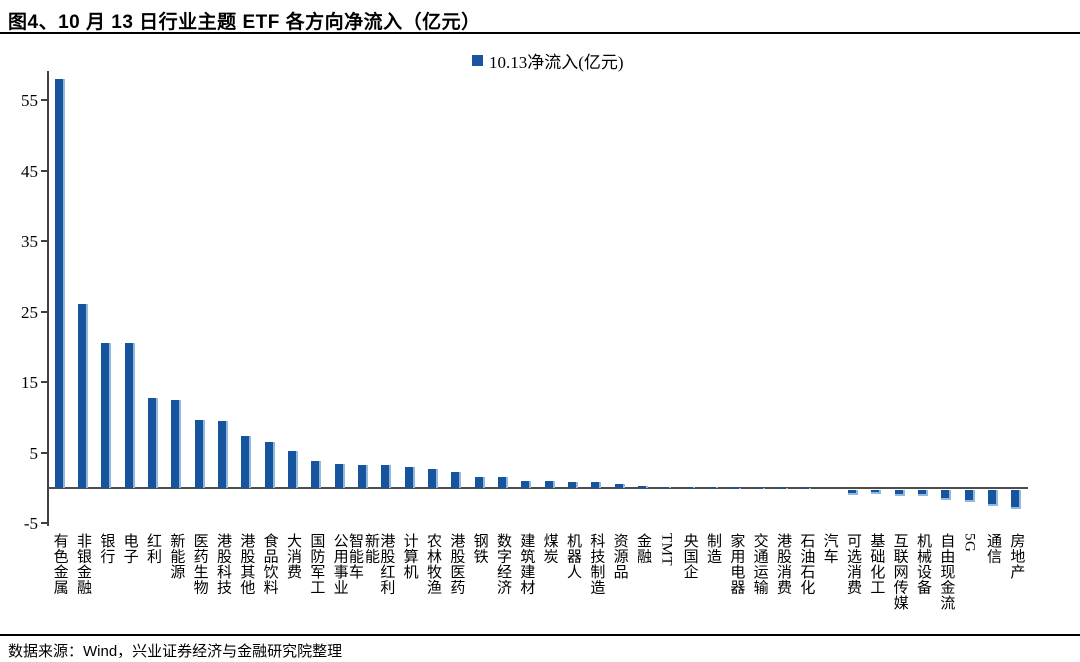 The image size is (1080, 662). I want to click on x-axis-zero-line, so click(537, 488).